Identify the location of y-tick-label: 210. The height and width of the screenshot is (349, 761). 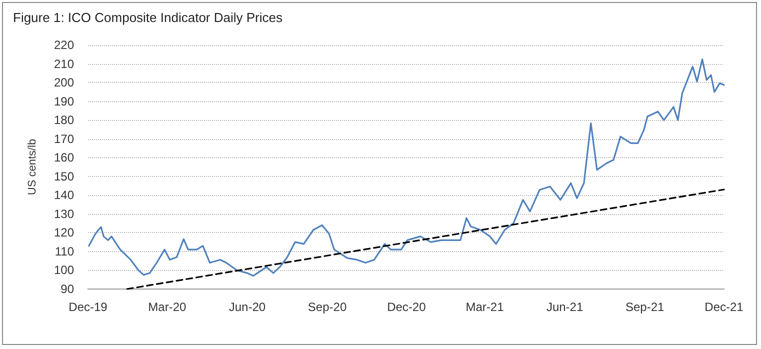
(64, 63).